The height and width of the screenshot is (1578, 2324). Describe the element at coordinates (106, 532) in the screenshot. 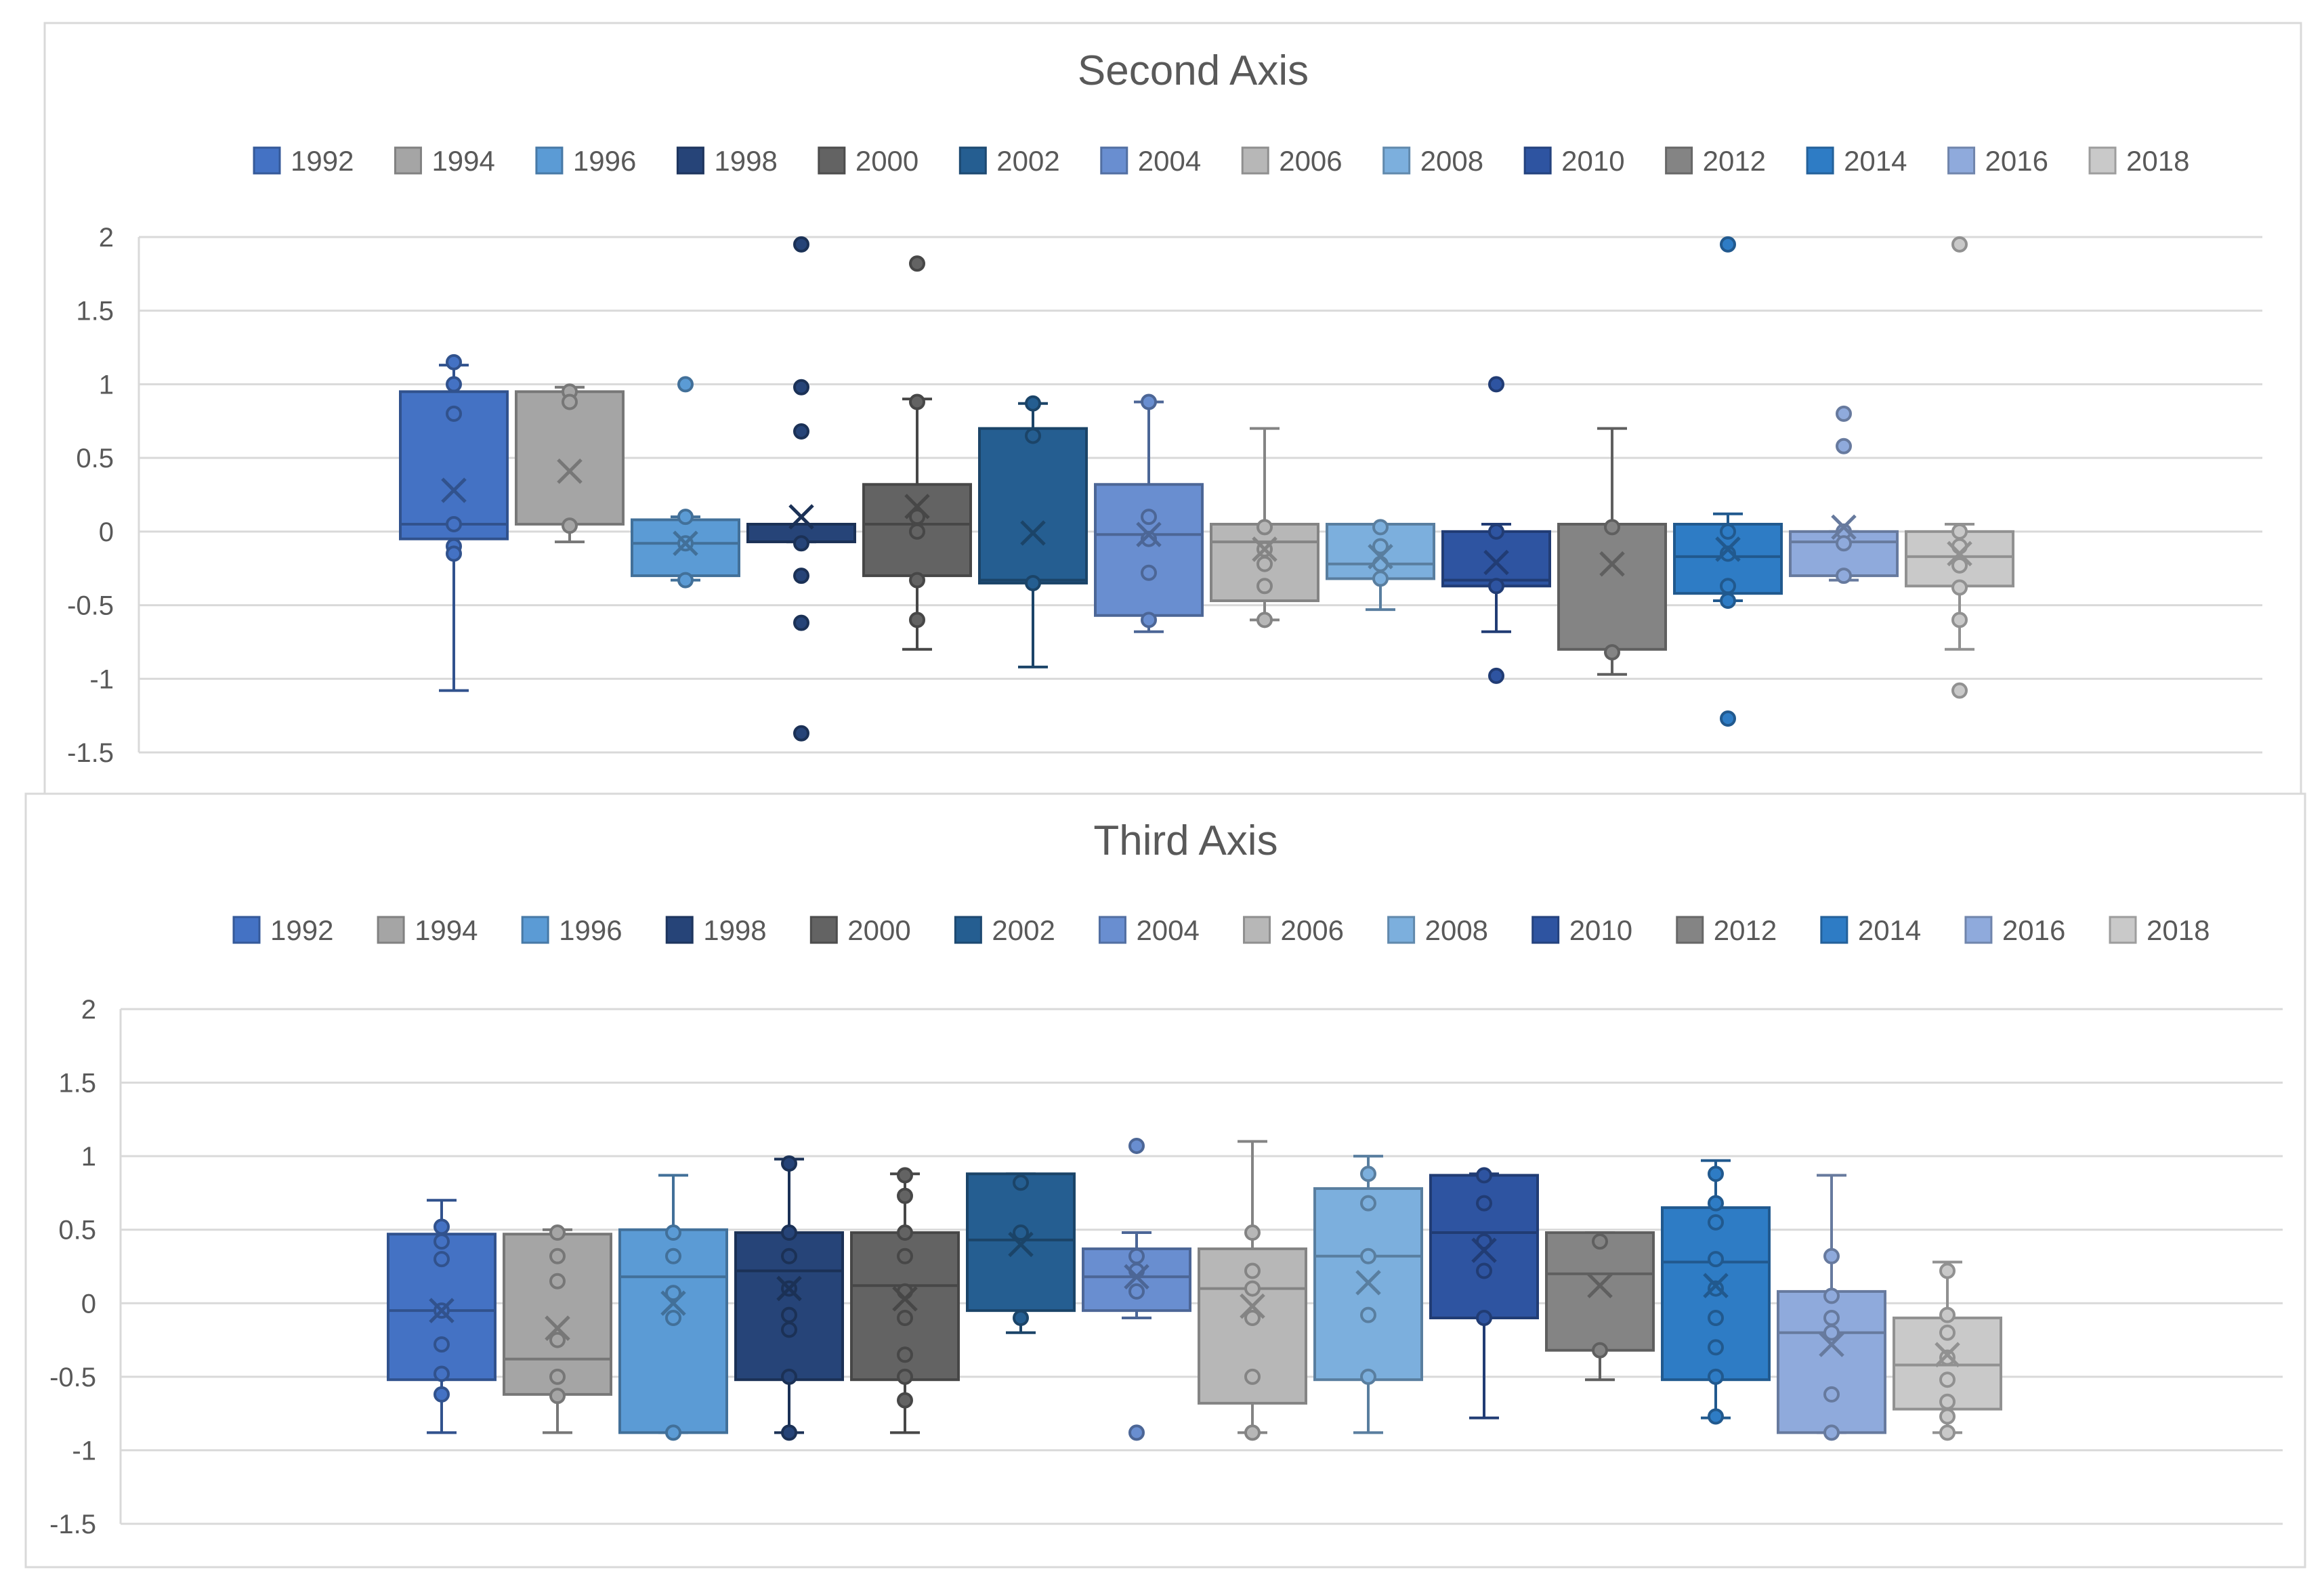

I see `y-tick-label: 0` at that location.